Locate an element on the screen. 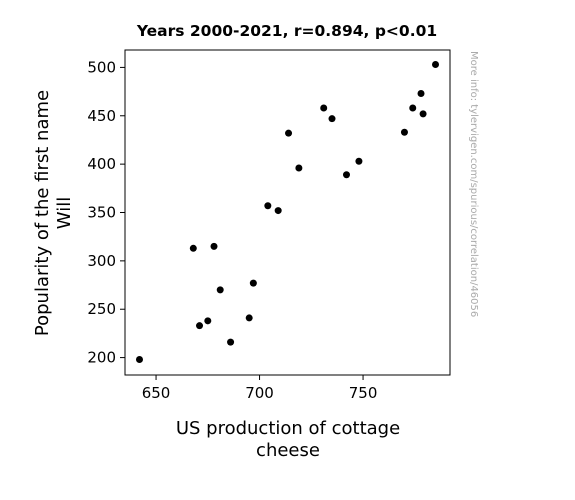 The image size is (575, 500). x-axis-label-line-1: US production of cottage is located at coordinates (288, 428).